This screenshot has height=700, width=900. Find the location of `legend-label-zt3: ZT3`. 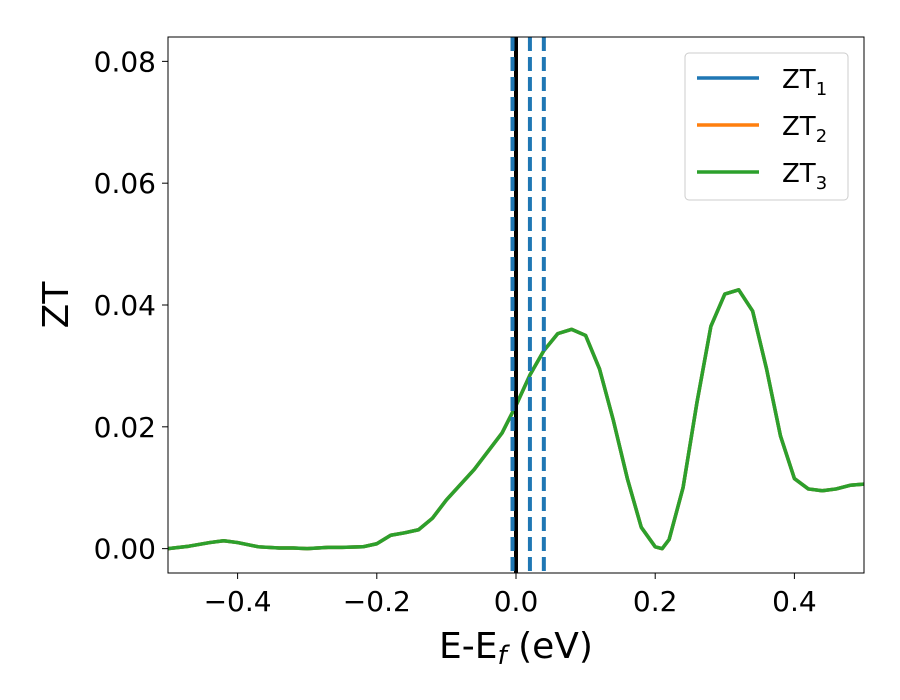

legend-label-zt3: ZT3 is located at coordinates (804, 176).